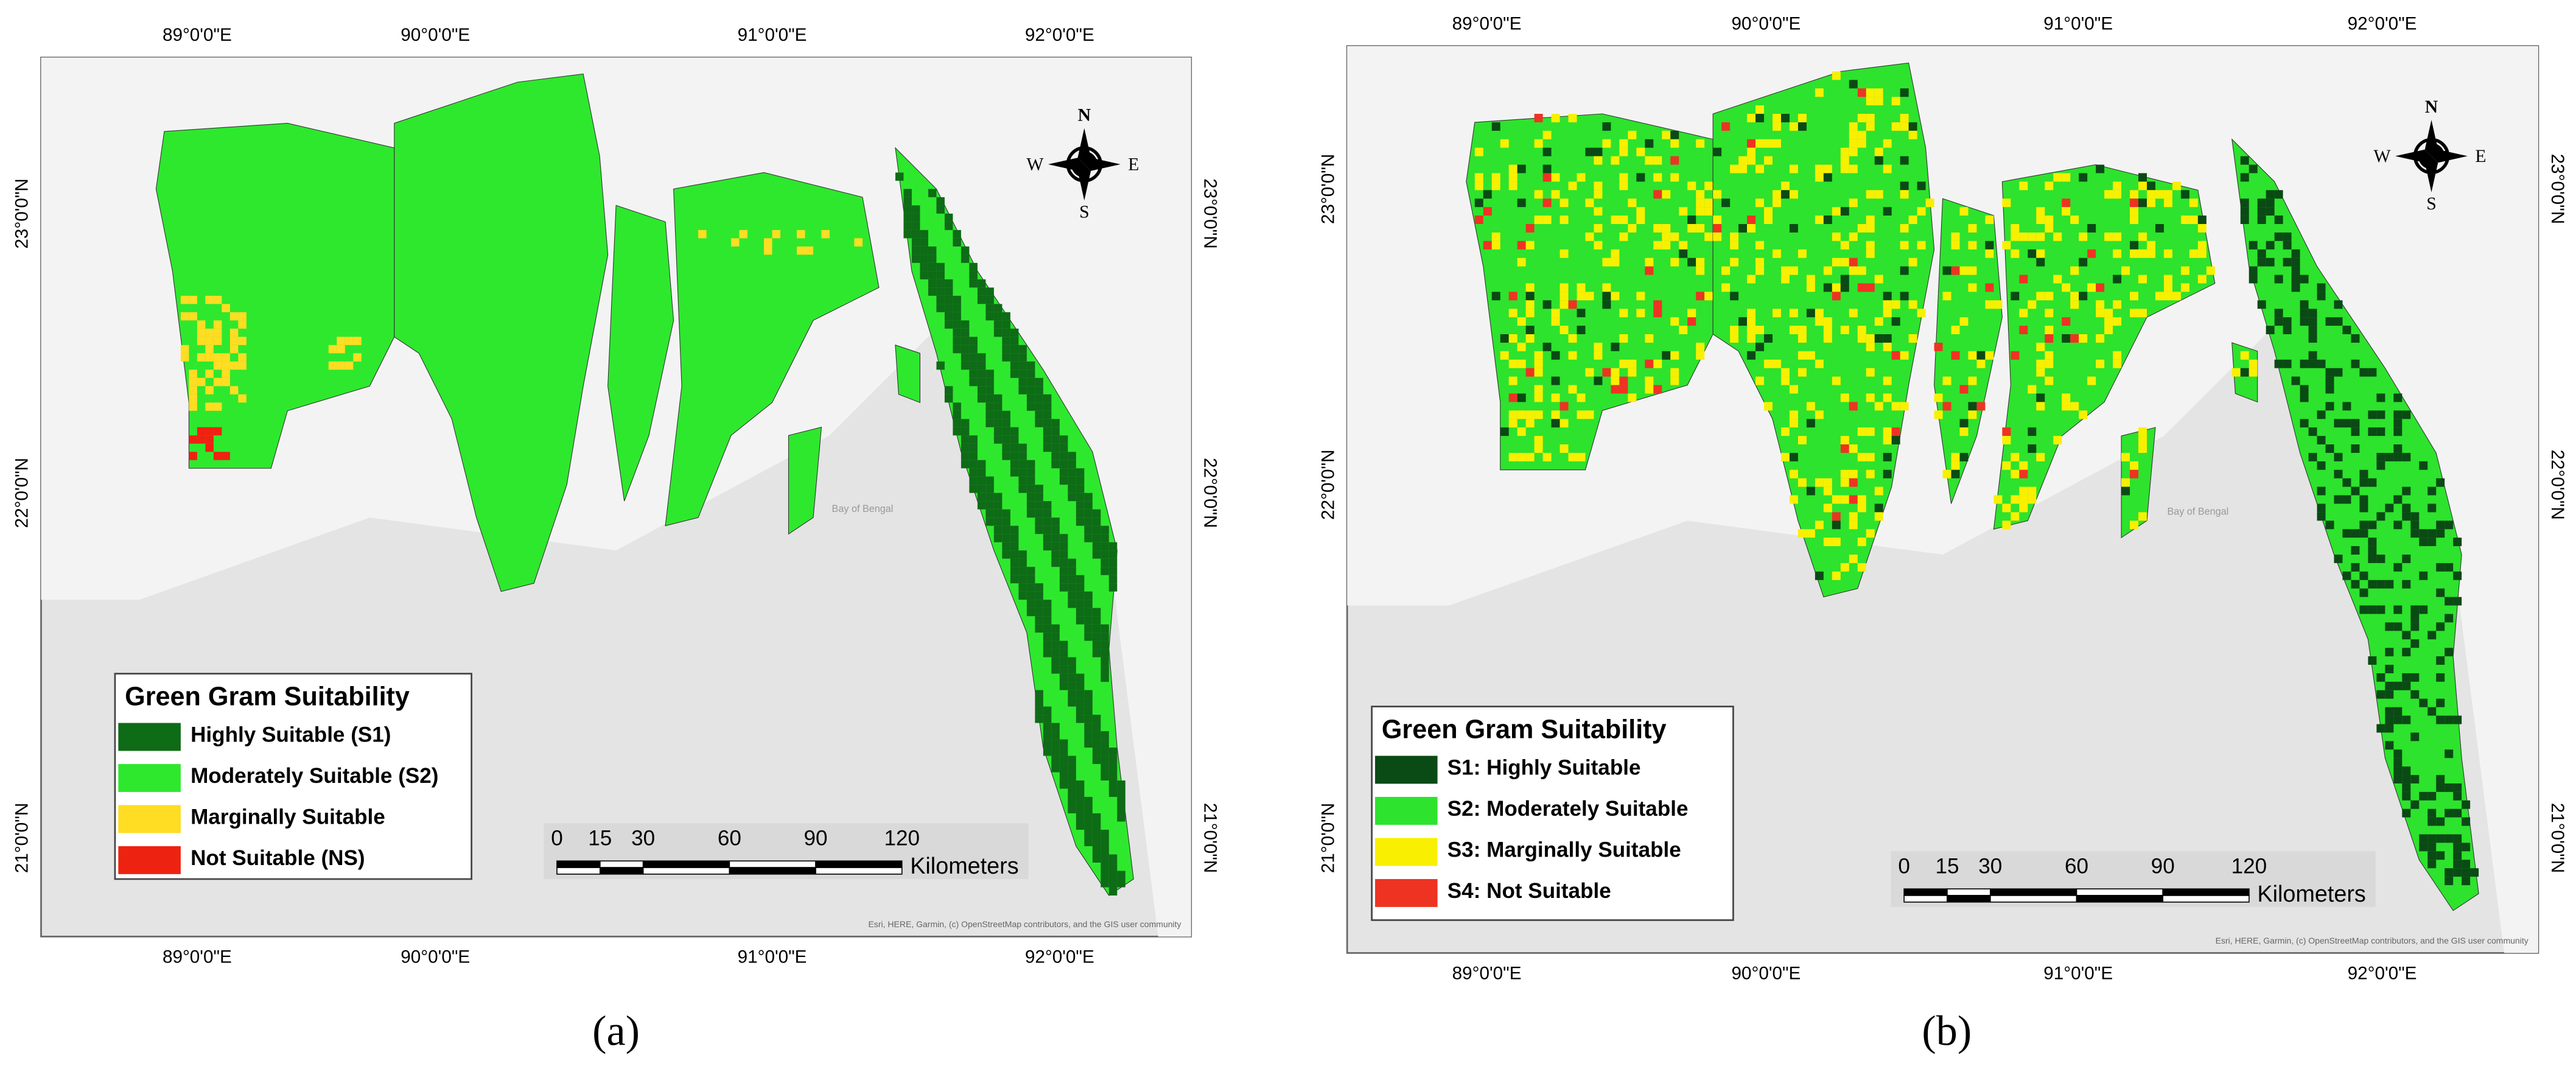 The image size is (2576, 1069). I want to click on scale-label: 15, so click(600, 838).